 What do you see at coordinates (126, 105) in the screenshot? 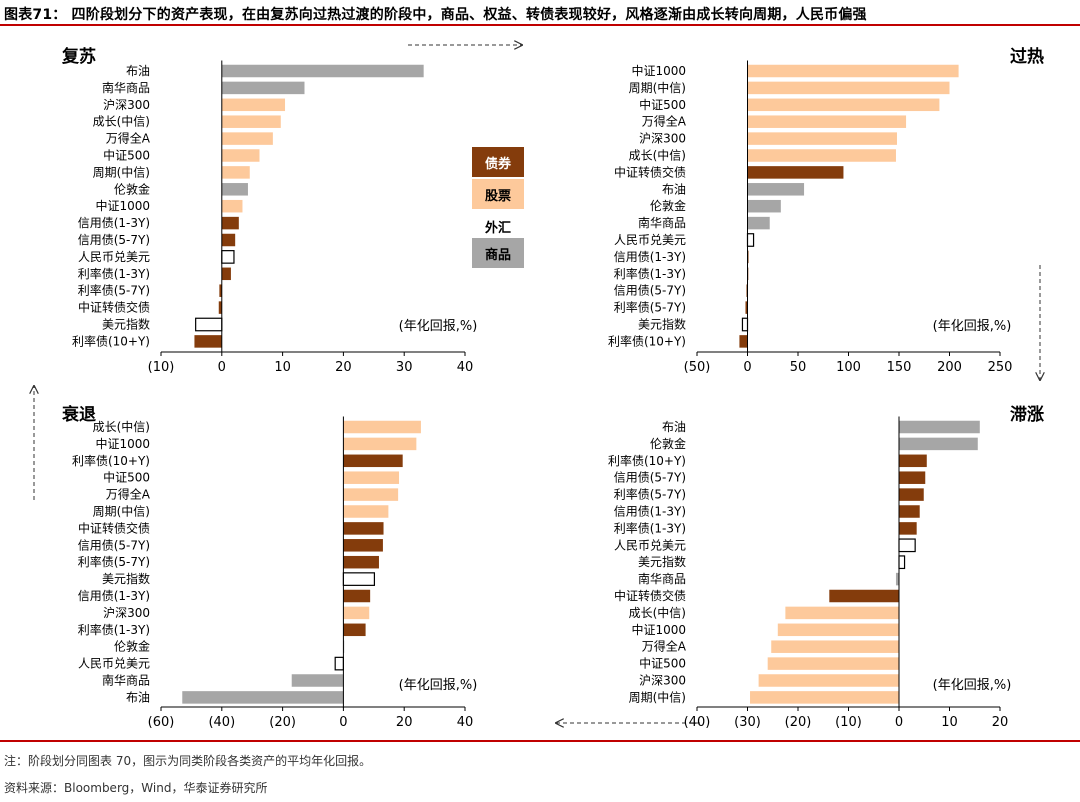
I see `recovery-category-label: 沪深300` at bounding box center [126, 105].